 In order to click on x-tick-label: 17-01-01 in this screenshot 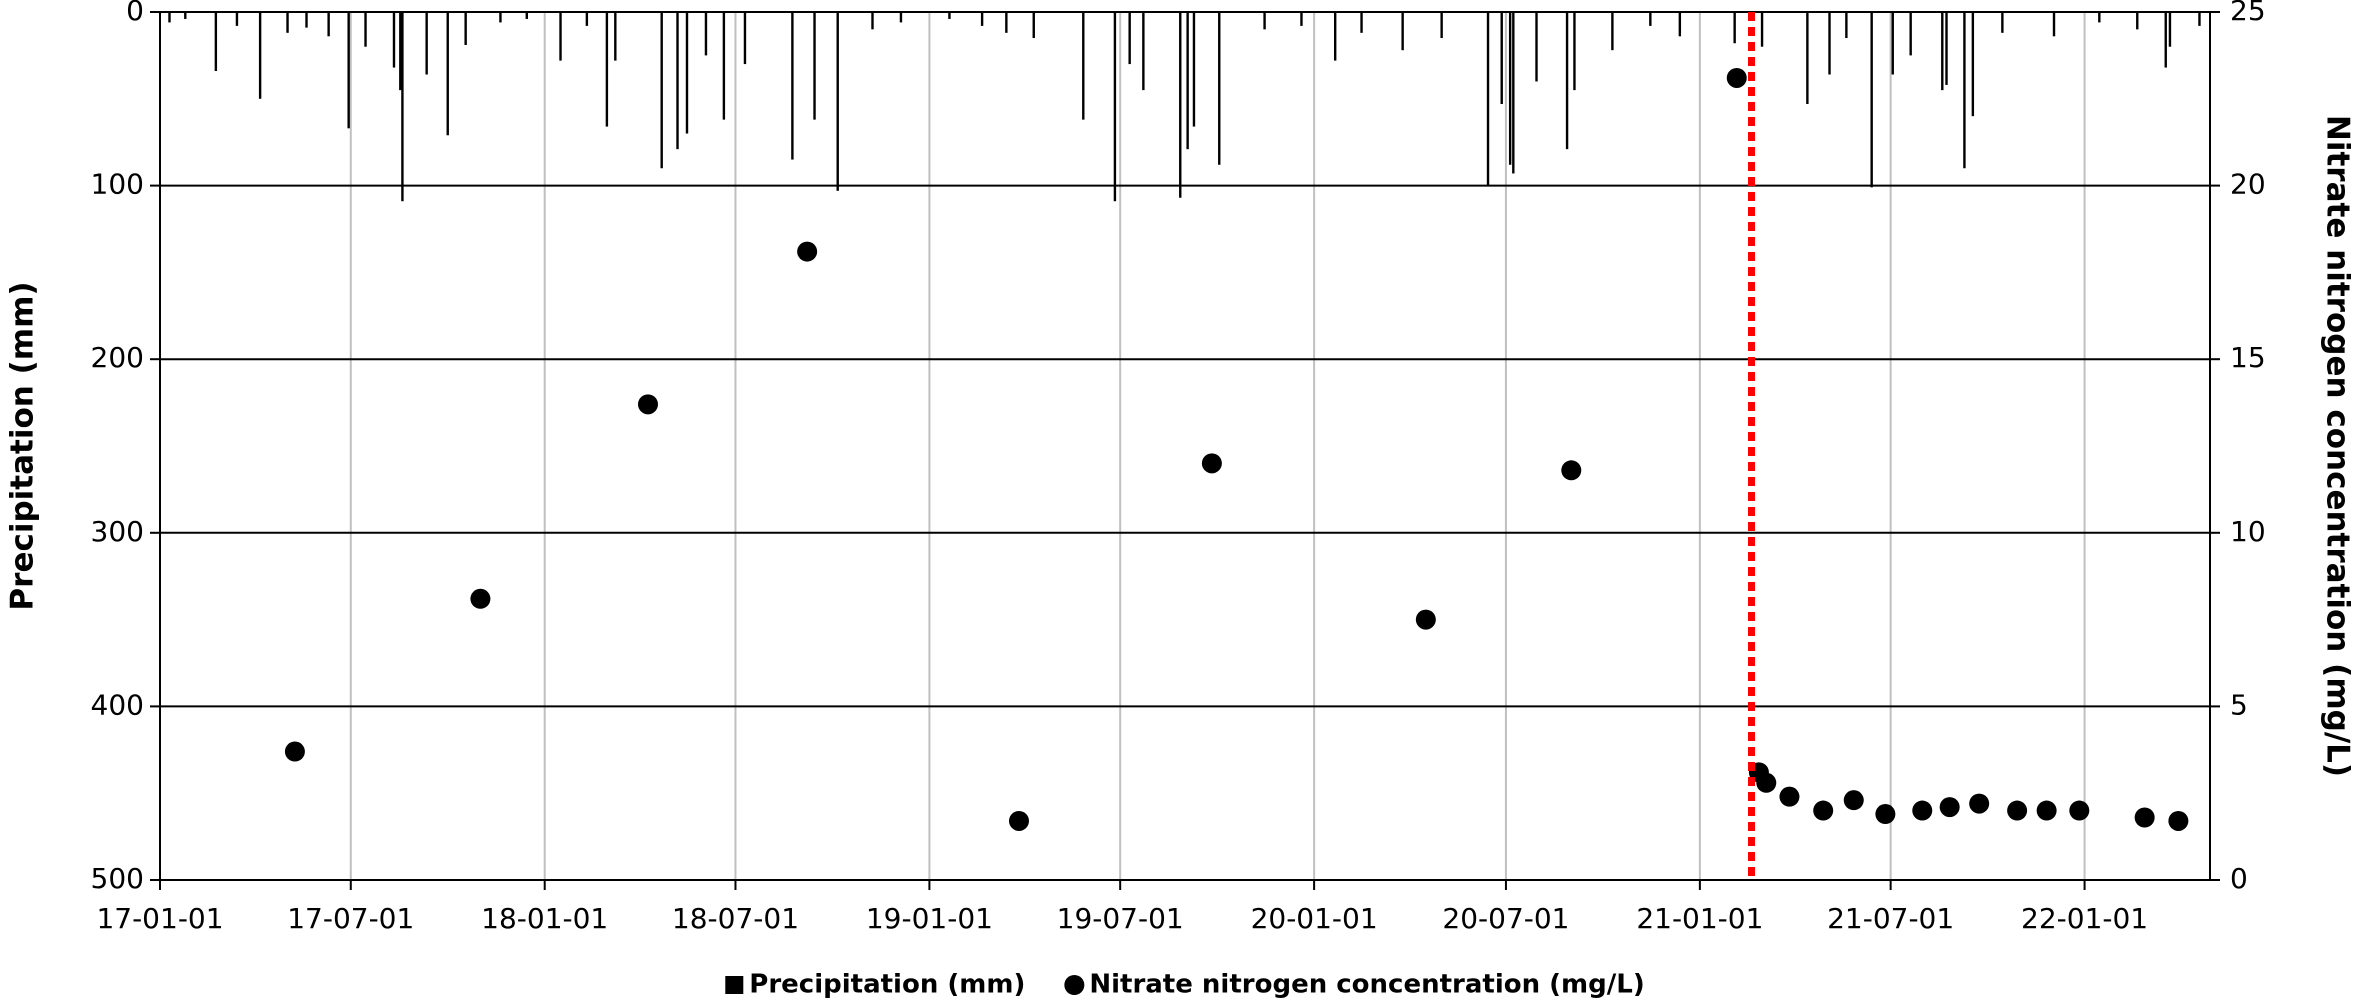, I will do `click(159, 918)`.